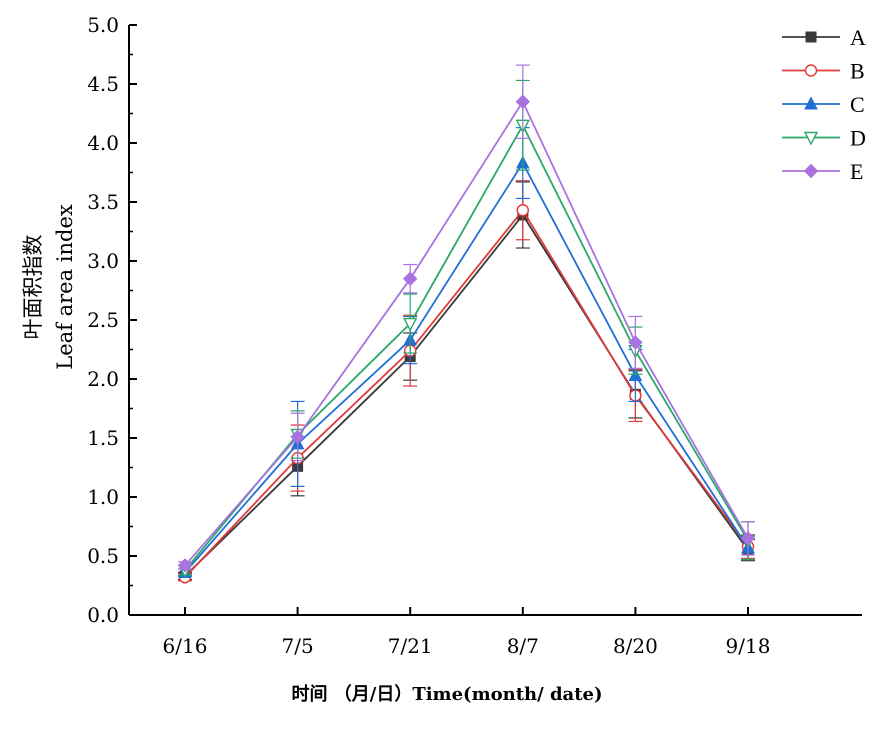  Describe the element at coordinates (103, 143) in the screenshot. I see `y-tick-label: 4.0` at that location.